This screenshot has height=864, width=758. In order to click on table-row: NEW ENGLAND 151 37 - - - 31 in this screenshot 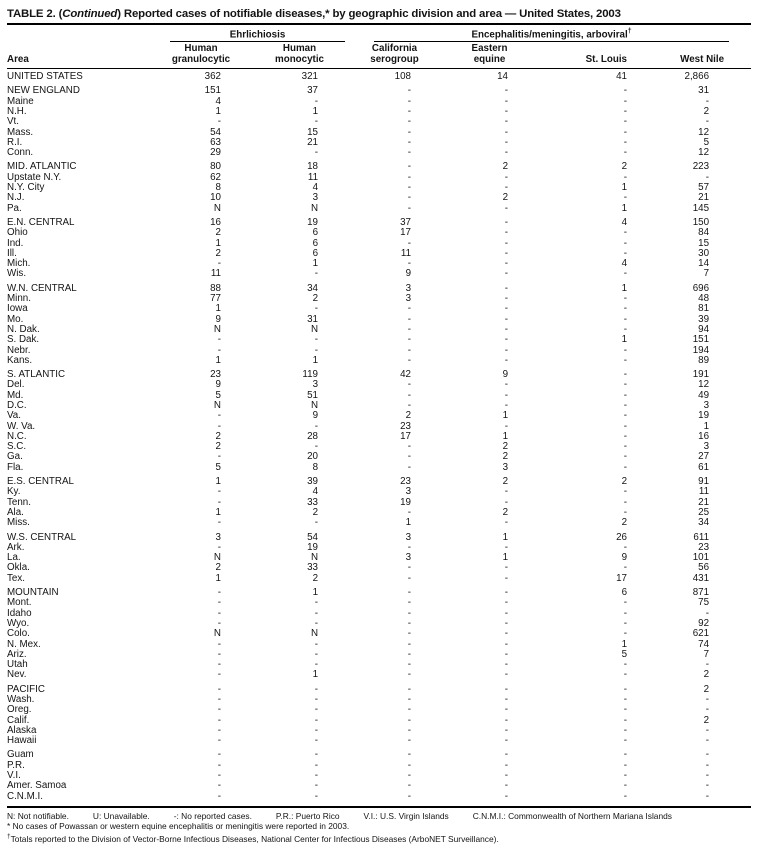, I will do `click(379, 89)`.